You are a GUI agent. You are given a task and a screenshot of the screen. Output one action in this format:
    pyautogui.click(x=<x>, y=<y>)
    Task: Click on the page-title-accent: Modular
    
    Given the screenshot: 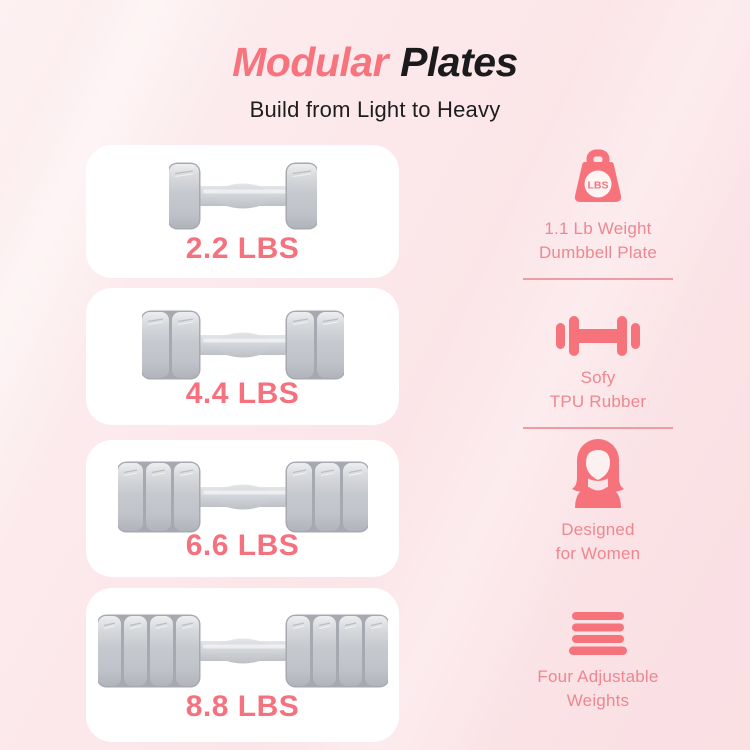 What is the action you would take?
    pyautogui.click(x=310, y=62)
    